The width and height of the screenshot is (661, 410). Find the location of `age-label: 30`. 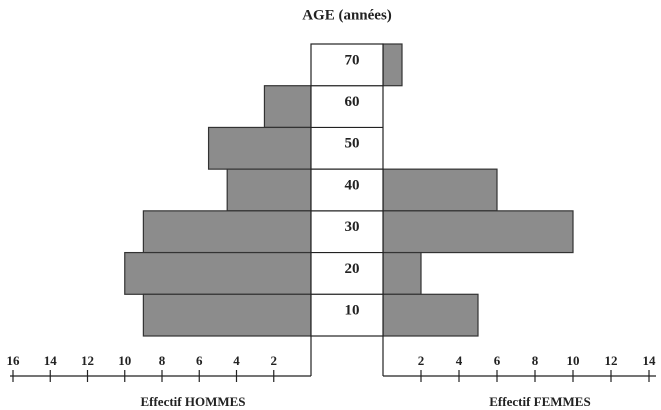

age-label: 30 is located at coordinates (352, 227).